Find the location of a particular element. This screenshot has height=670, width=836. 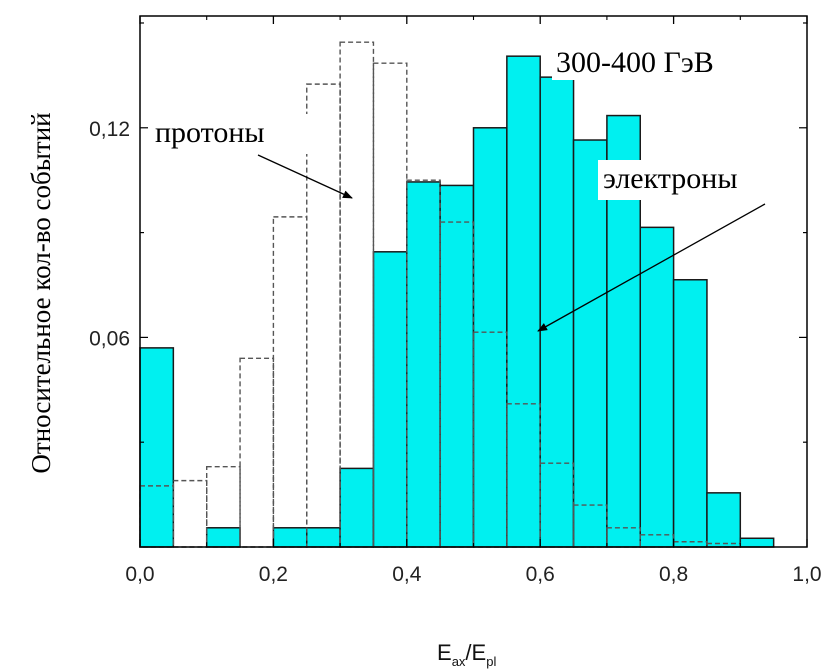

x-tick-label: 0,4 is located at coordinates (407, 574).